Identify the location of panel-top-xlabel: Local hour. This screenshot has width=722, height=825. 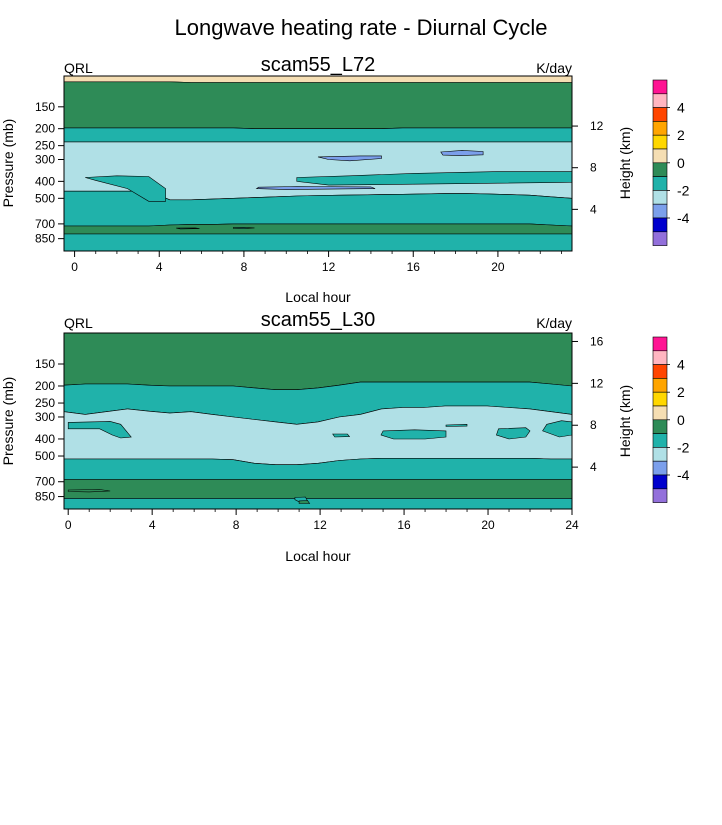
(318, 297).